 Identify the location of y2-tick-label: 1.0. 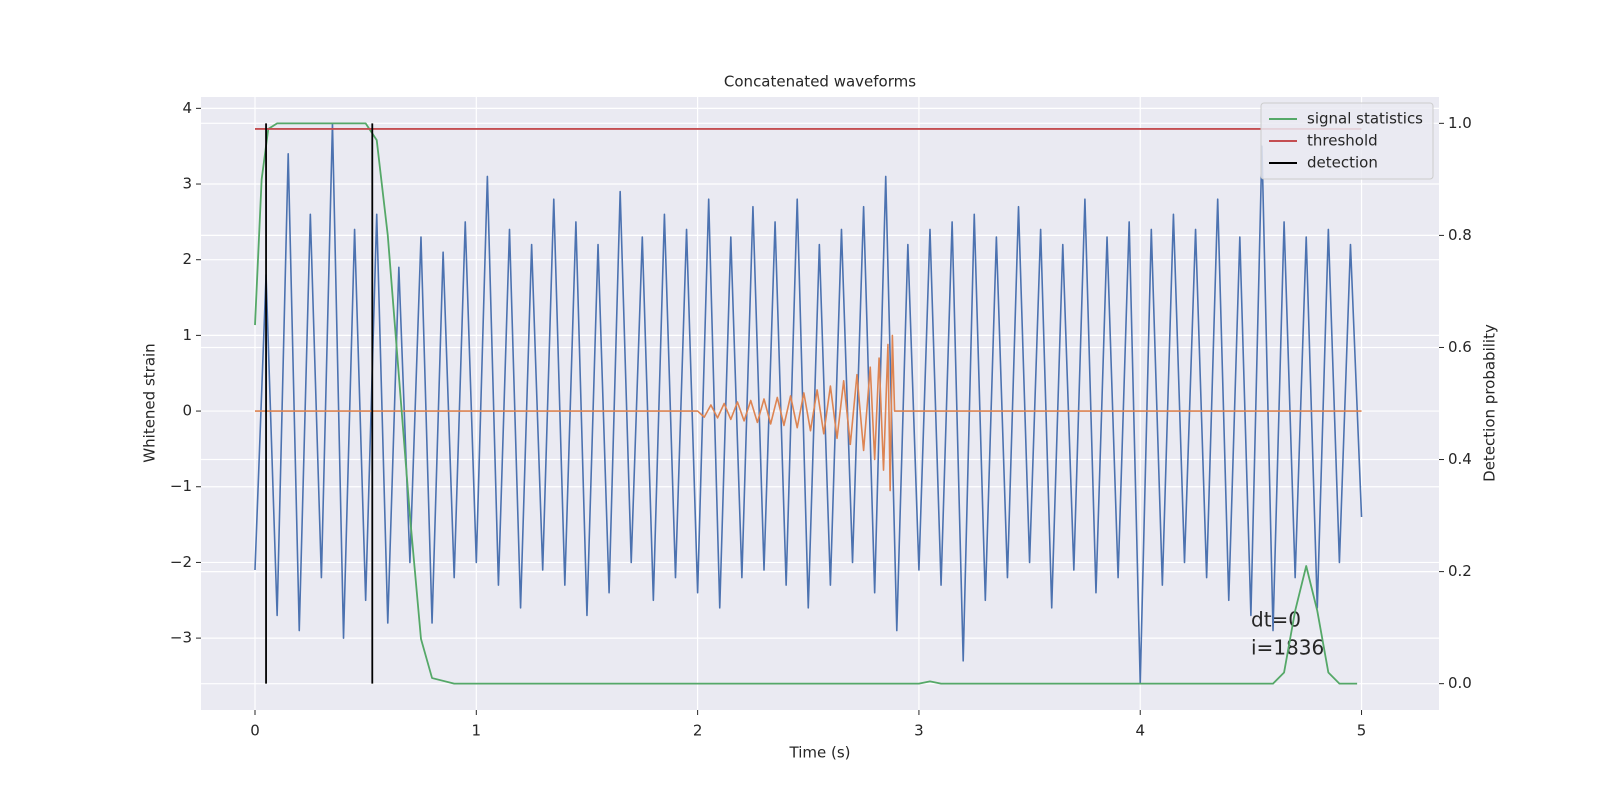
(1460, 123).